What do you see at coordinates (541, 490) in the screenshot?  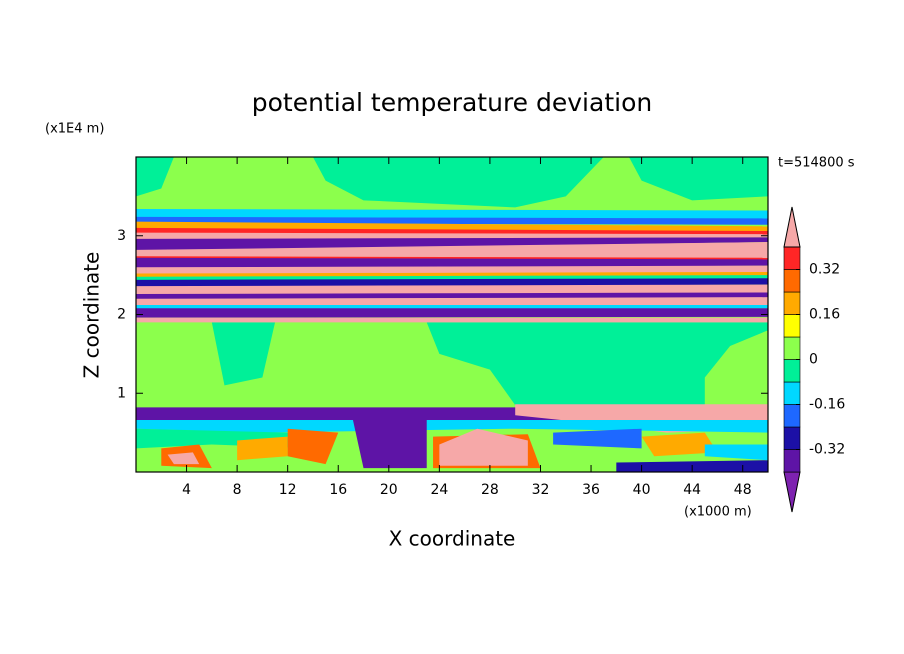 I see `x-tick-label: 32` at bounding box center [541, 490].